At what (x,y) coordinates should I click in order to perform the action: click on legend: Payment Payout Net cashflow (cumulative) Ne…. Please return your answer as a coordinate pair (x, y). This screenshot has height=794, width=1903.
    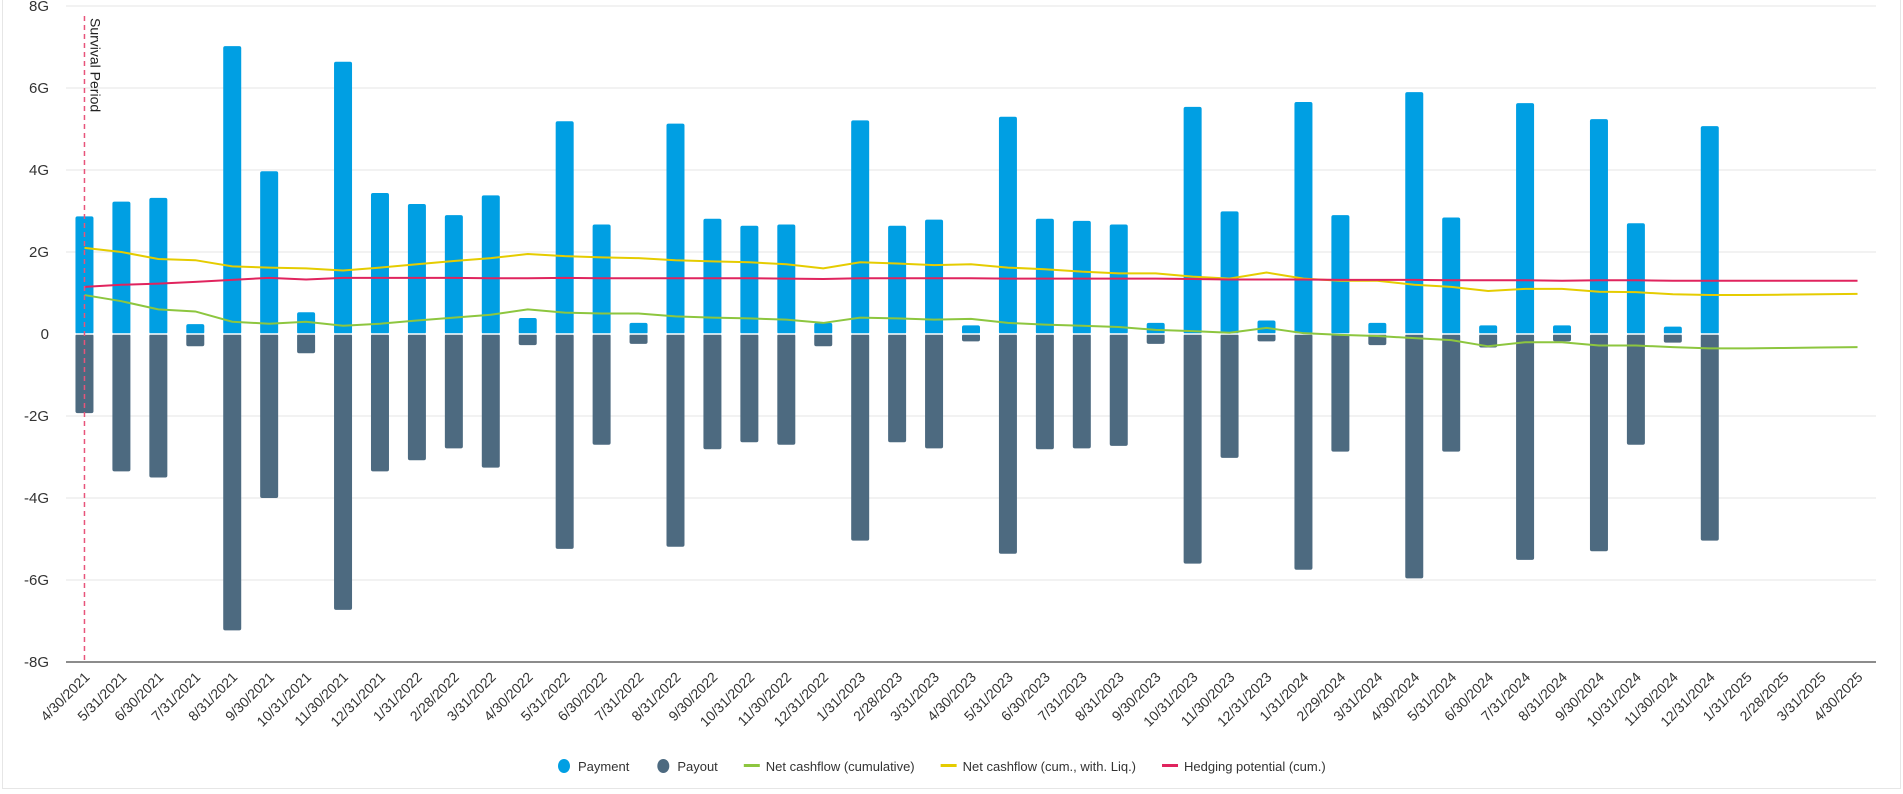
    Looking at the image, I should click on (942, 766).